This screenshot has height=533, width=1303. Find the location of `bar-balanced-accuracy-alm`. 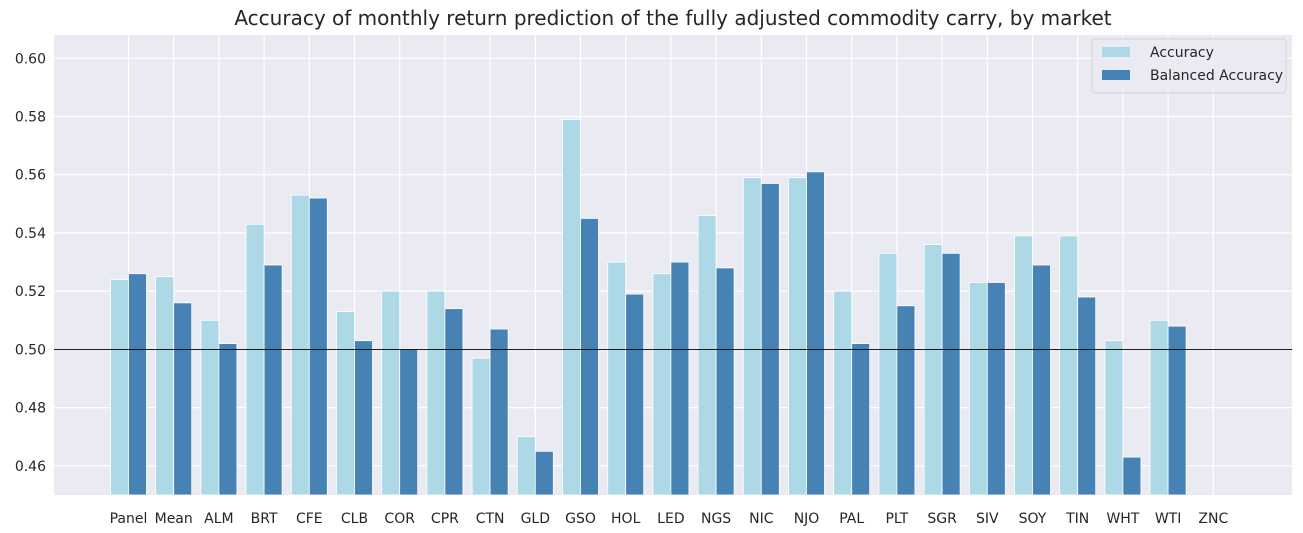

bar-balanced-accuracy-alm is located at coordinates (228, 419).